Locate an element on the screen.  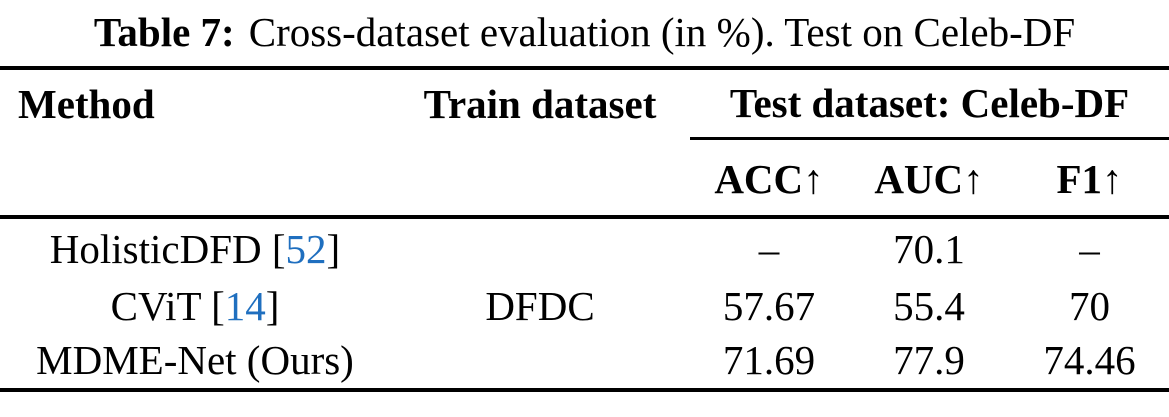
method-name: CViT is located at coordinates (155, 305).